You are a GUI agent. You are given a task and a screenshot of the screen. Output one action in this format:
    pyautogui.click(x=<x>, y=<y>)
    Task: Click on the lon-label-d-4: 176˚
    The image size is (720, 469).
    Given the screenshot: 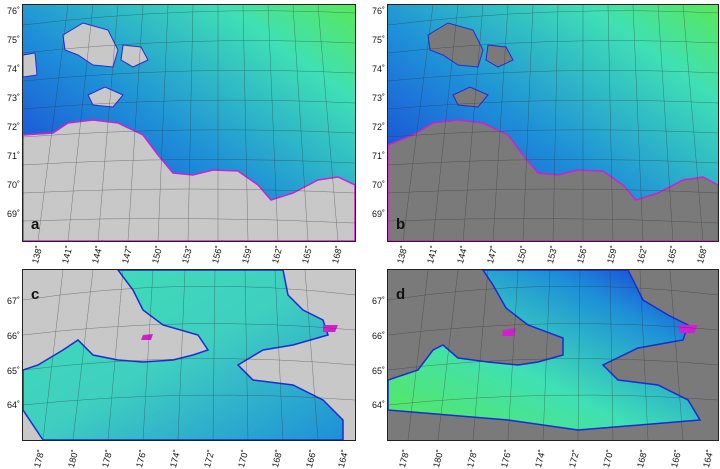 What is the action you would take?
    pyautogui.click(x=506, y=458)
    